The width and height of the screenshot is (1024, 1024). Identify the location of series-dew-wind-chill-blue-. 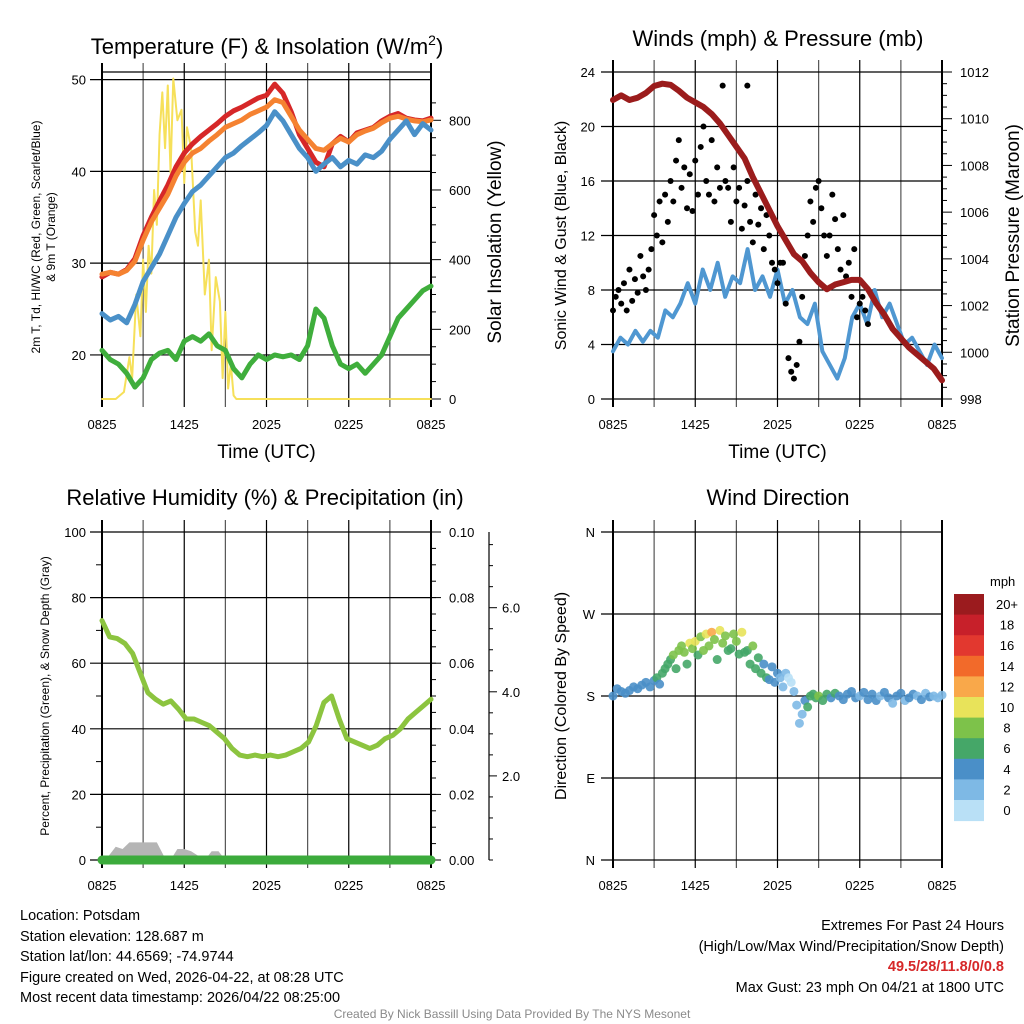
(266, 217).